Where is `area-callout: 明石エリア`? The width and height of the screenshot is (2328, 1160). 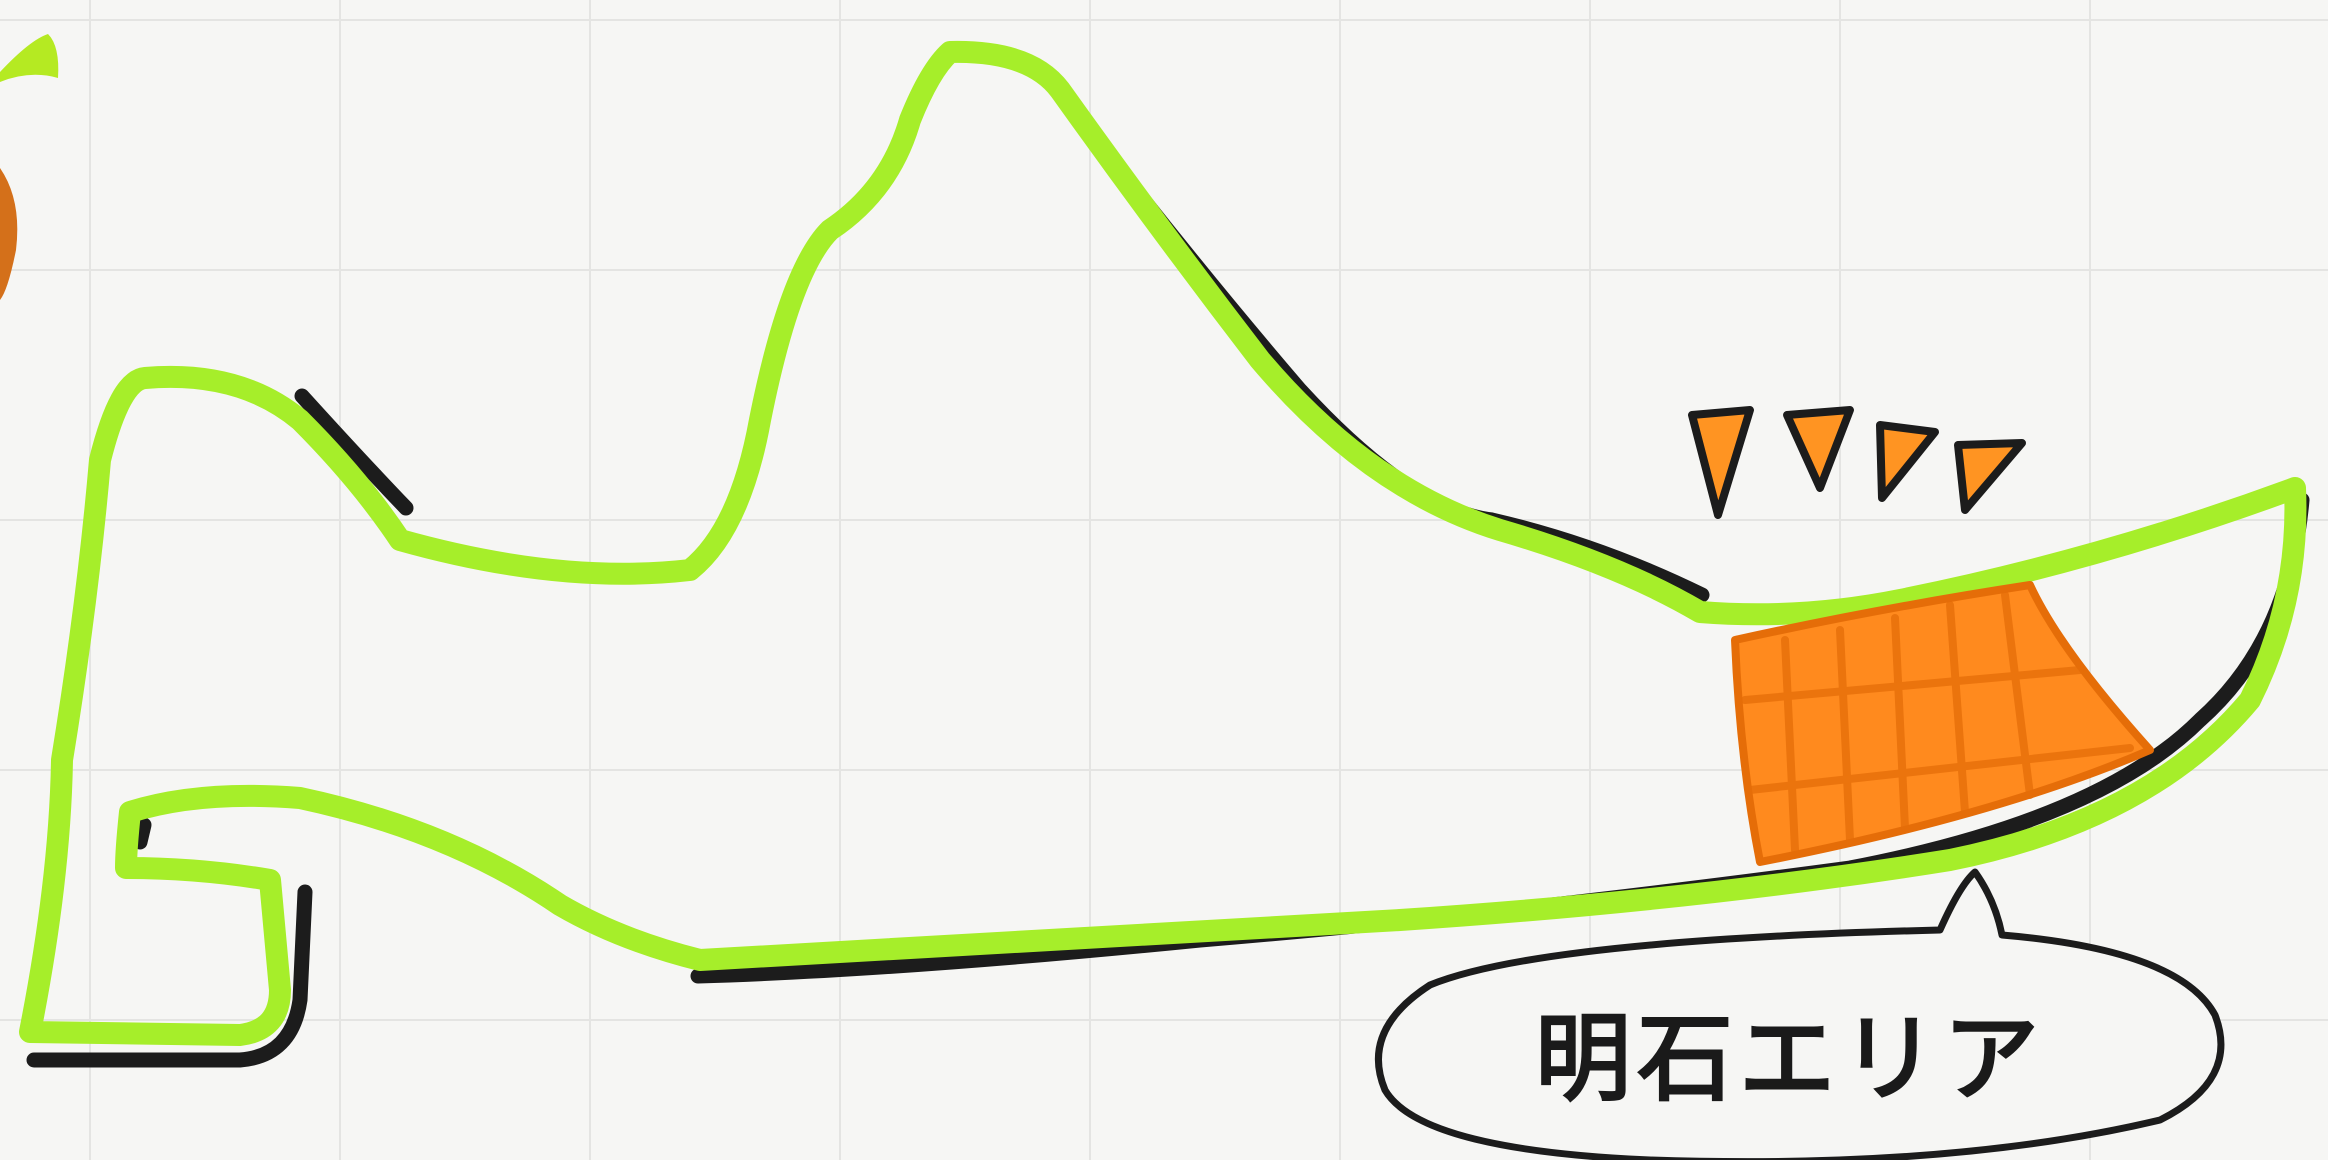 area-callout: 明石エリア is located at coordinates (1799, 1014).